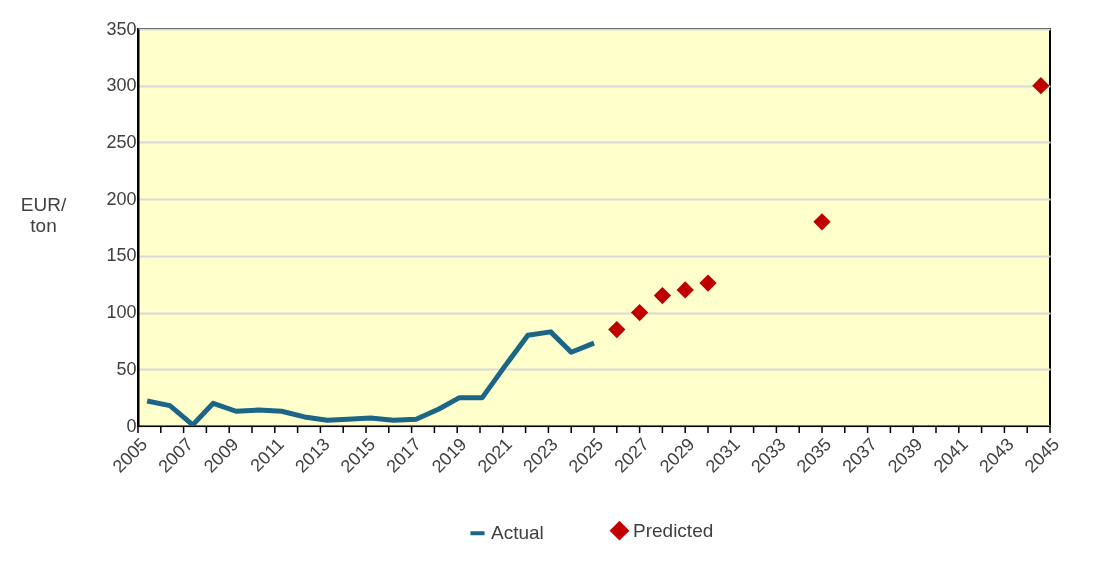 This screenshot has height=577, width=1118. What do you see at coordinates (121, 198) in the screenshot?
I see `y-tick-label: 200` at bounding box center [121, 198].